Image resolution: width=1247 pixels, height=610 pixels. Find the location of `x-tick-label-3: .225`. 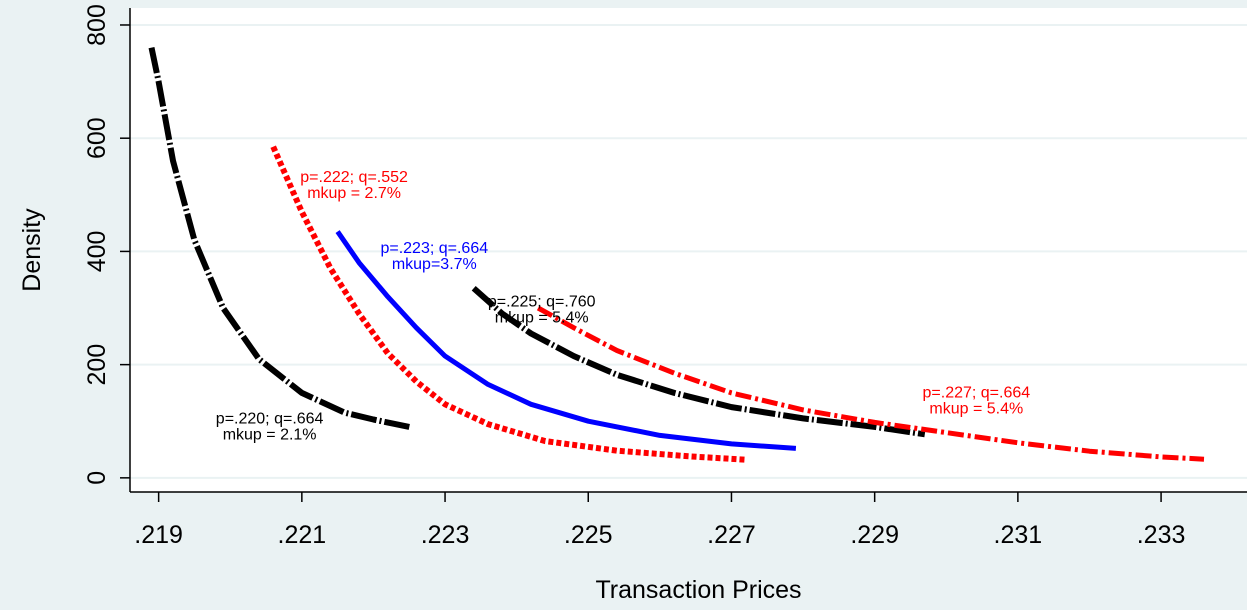

x-tick-label-3: .225 is located at coordinates (588, 535).